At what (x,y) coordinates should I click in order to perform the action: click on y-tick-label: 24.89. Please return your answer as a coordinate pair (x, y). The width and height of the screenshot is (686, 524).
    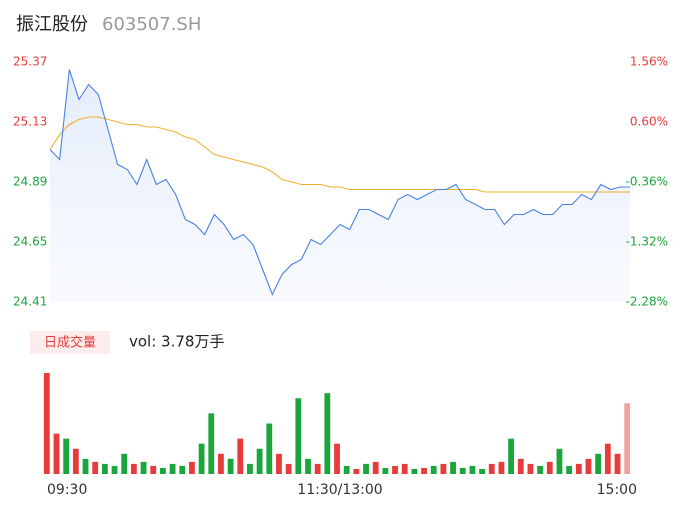
    Looking at the image, I should click on (30, 182).